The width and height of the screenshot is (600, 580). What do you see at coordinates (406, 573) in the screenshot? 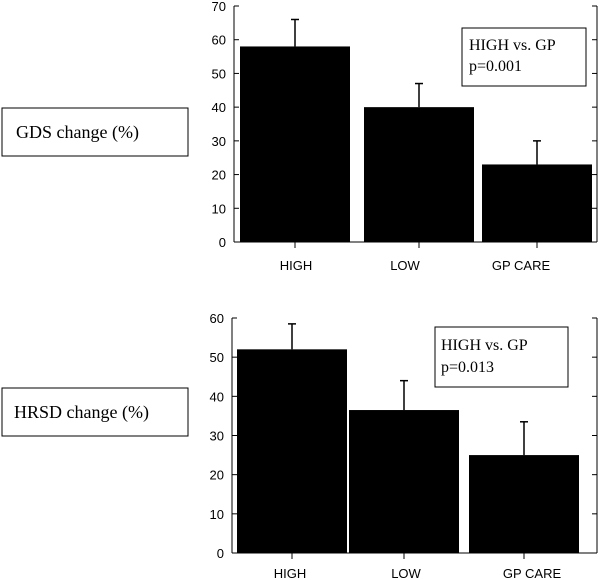
I see `hrsd-x-tick-label: LOW` at bounding box center [406, 573].